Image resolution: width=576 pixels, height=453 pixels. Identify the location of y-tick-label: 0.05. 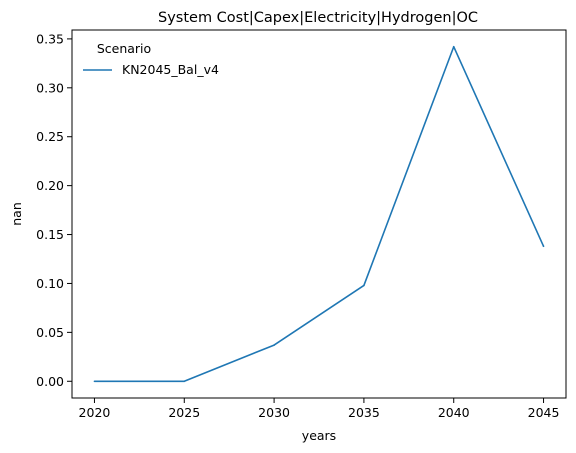
(50, 332).